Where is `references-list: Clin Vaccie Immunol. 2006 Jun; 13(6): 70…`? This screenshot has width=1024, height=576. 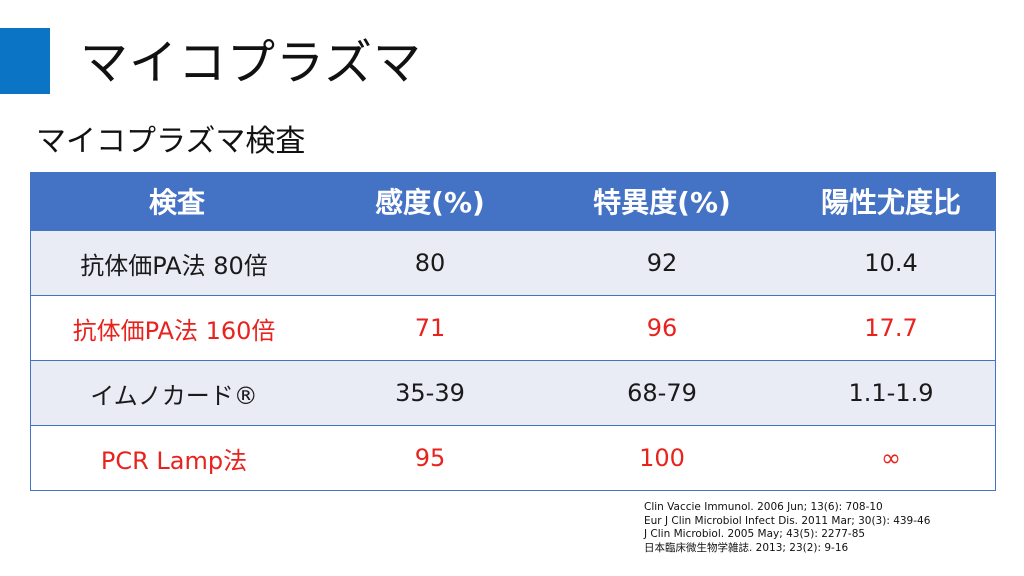 references-list: Clin Vaccie Immunol. 2006 Jun; 13(6): 70… is located at coordinates (829, 528).